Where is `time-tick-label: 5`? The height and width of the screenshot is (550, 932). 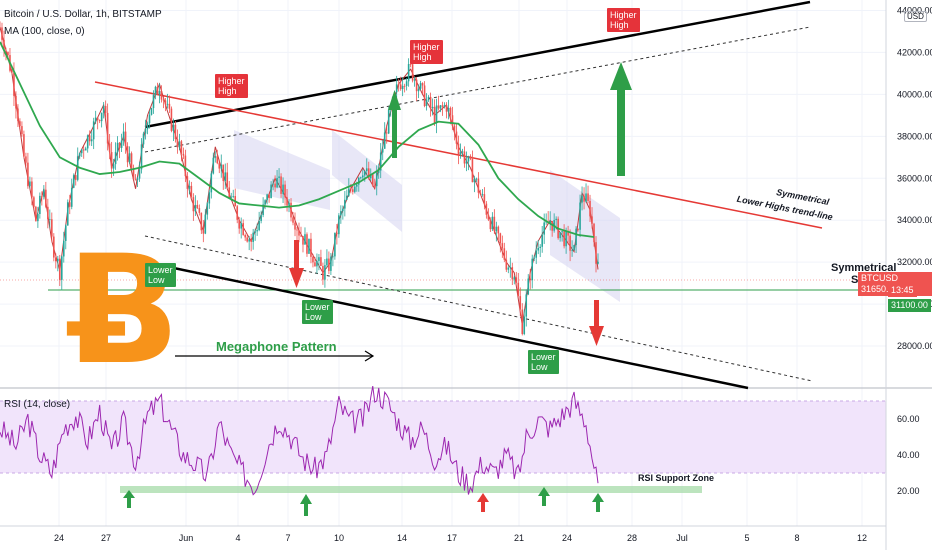 time-tick-label: 5 is located at coordinates (746, 538).